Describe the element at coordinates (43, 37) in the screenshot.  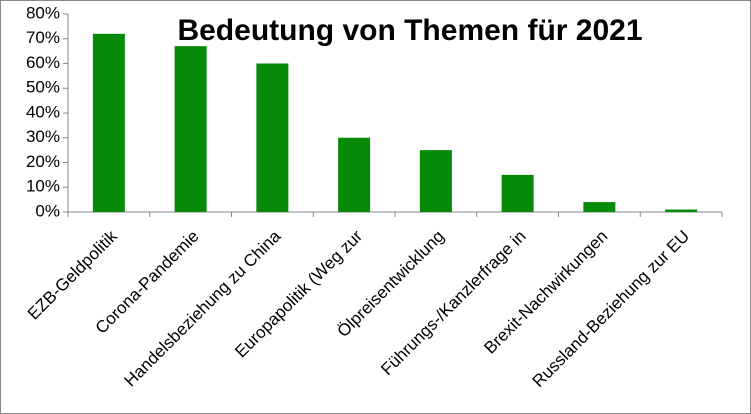
I see `y-tick-label: 70%` at that location.